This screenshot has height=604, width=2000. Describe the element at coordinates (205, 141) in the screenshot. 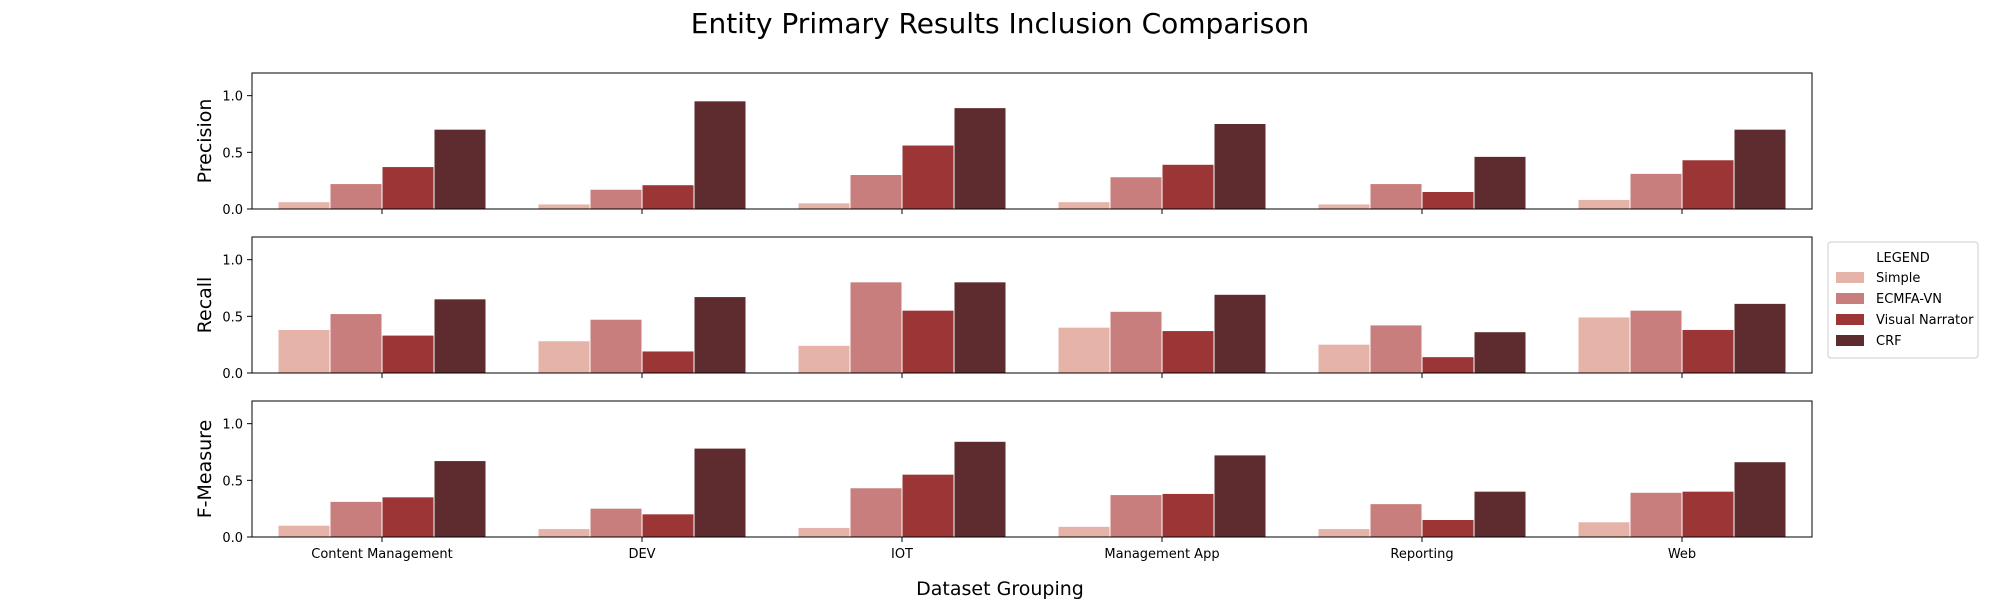

I see `y-axis-label-precision: Precision` at that location.